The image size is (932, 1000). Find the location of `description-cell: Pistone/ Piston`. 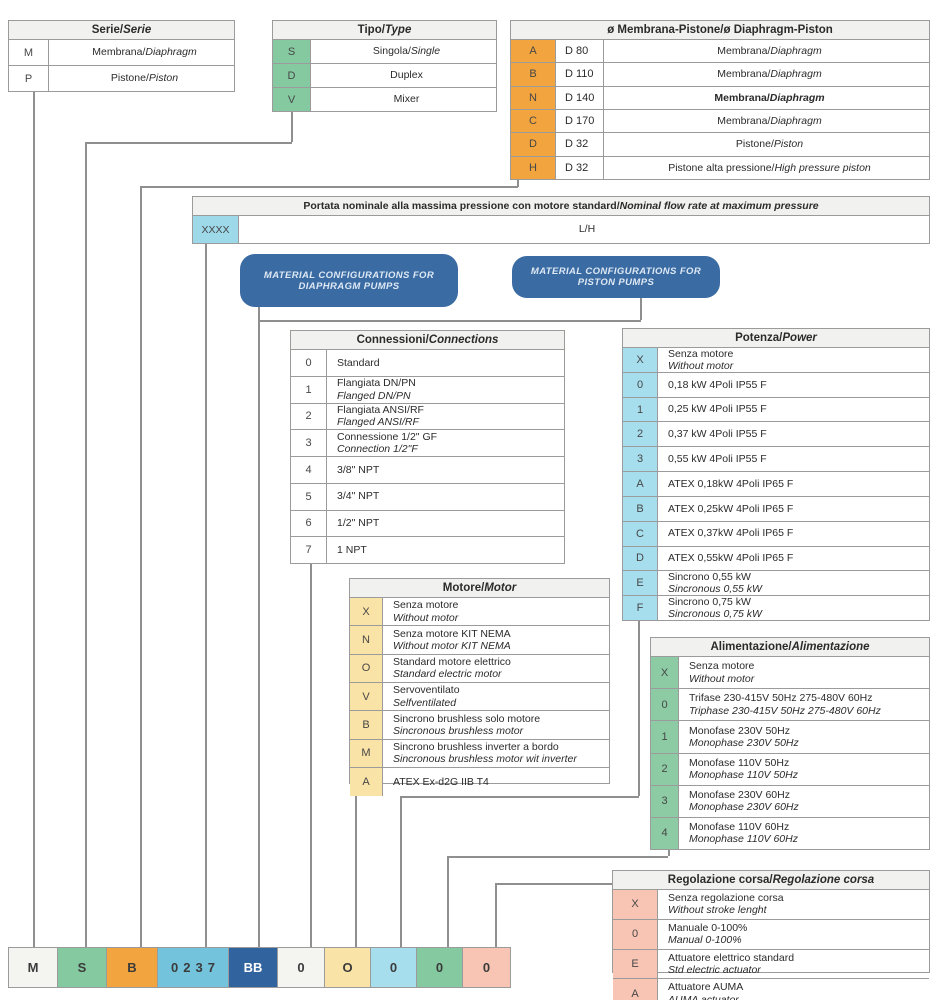

description-cell: Pistone/ Piston is located at coordinates (144, 78).